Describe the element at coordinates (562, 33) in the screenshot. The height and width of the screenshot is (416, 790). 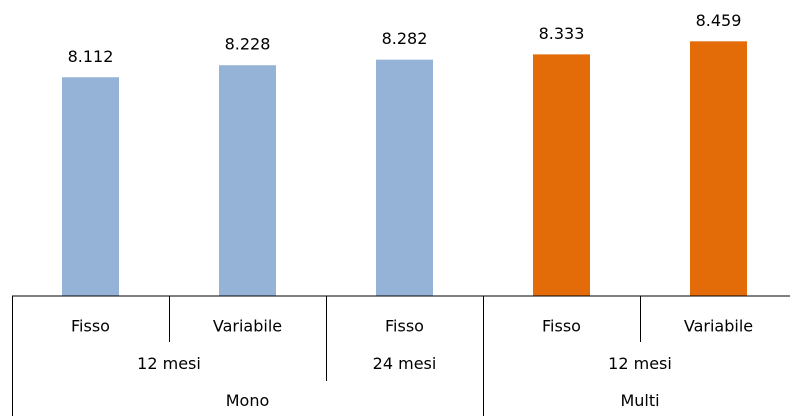
I see `value-label: 8.333` at that location.